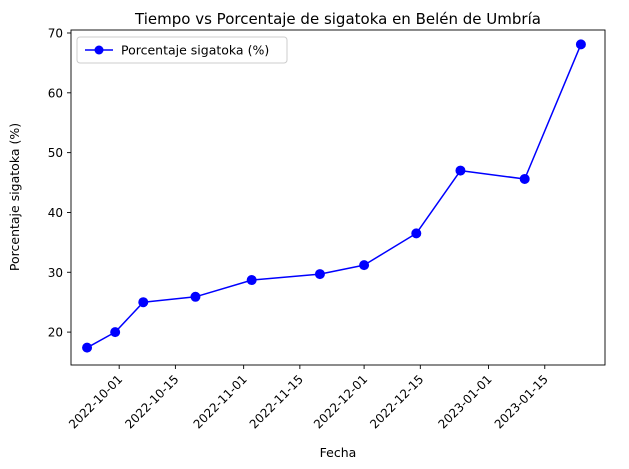 The image size is (629, 469). I want to click on legend-marker, so click(99, 50).